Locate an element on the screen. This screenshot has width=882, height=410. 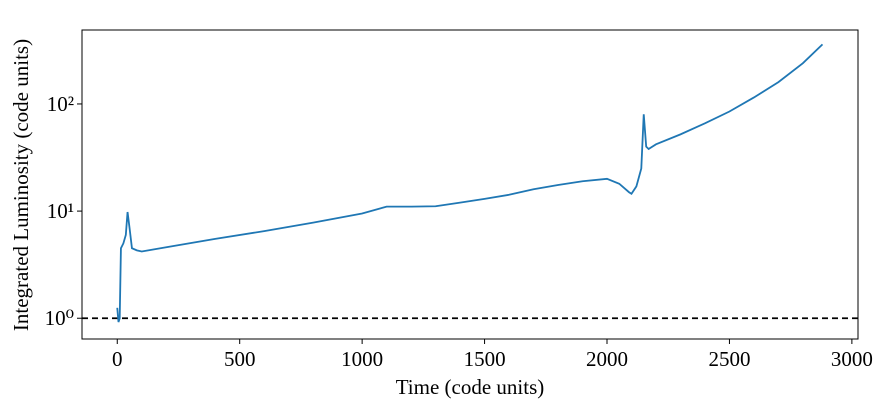
y-tick-label: 10² is located at coordinates (60, 104).